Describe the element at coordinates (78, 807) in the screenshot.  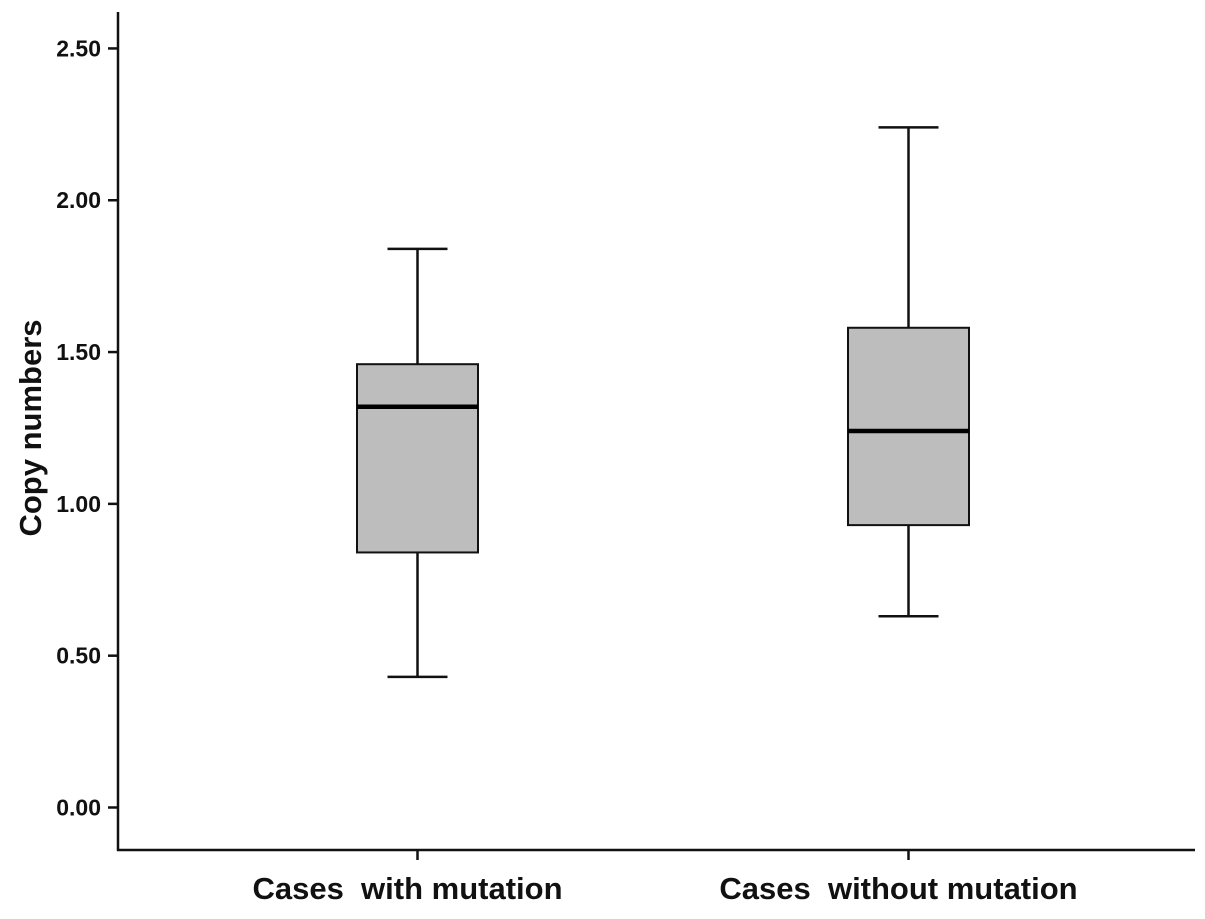
I see `y-tick-label: 0.00` at that location.